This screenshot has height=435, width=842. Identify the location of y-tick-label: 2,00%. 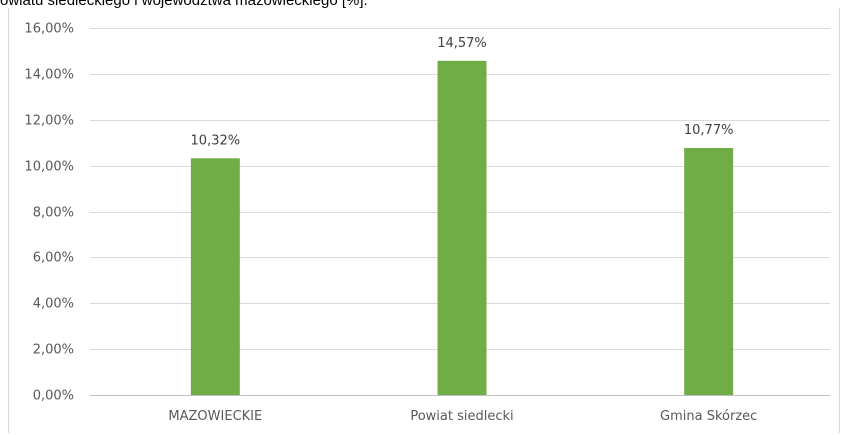
(53, 350).